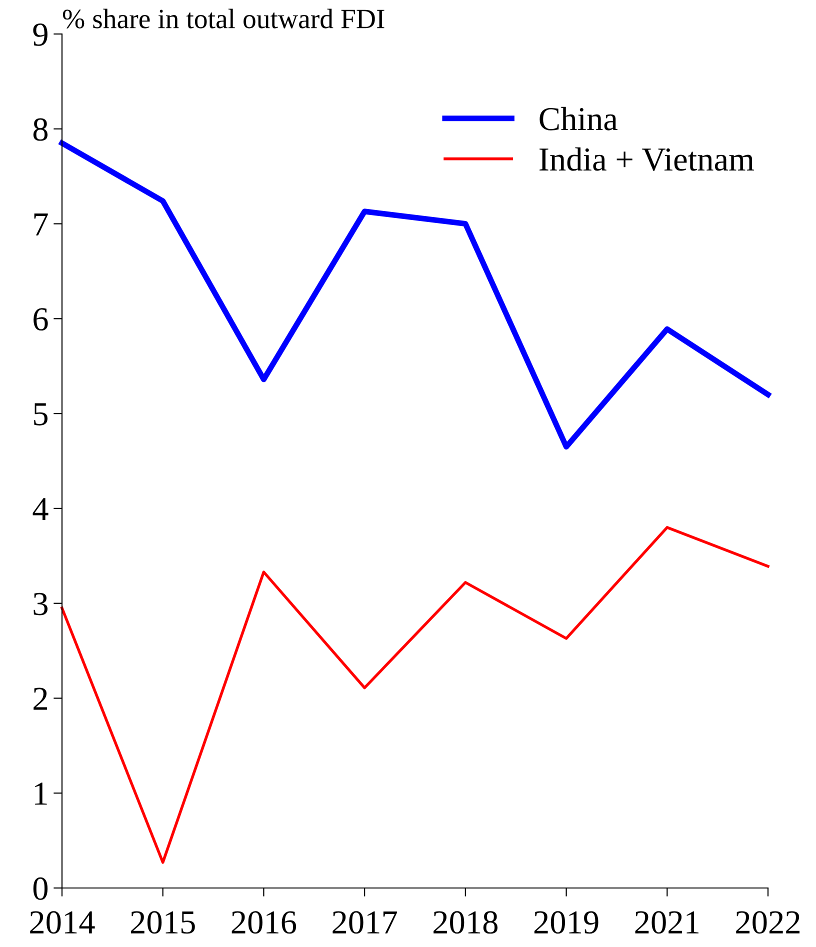 This screenshot has width=816, height=947. Describe the element at coordinates (364, 922) in the screenshot. I see `x-tick-label: 2017` at that location.